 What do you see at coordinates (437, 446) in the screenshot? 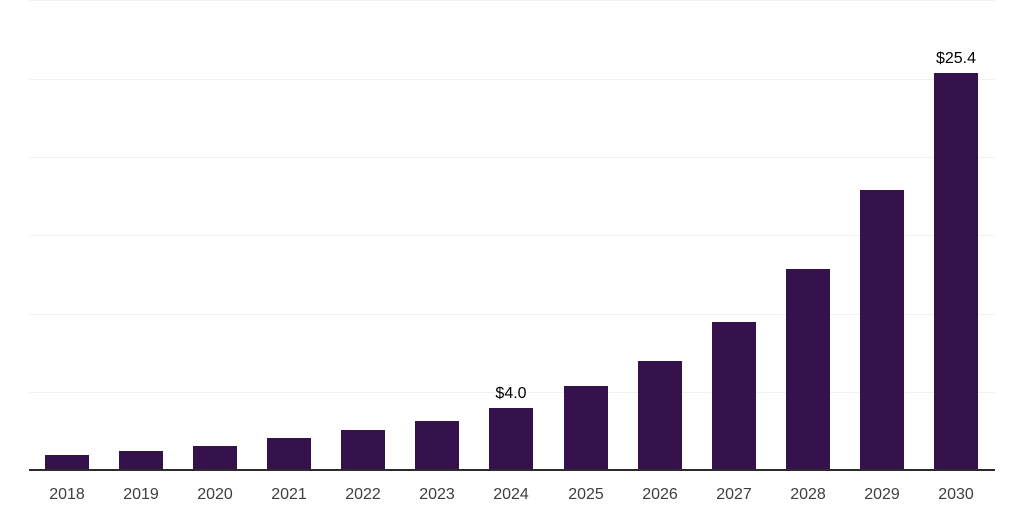
I see `bar-2023` at bounding box center [437, 446].